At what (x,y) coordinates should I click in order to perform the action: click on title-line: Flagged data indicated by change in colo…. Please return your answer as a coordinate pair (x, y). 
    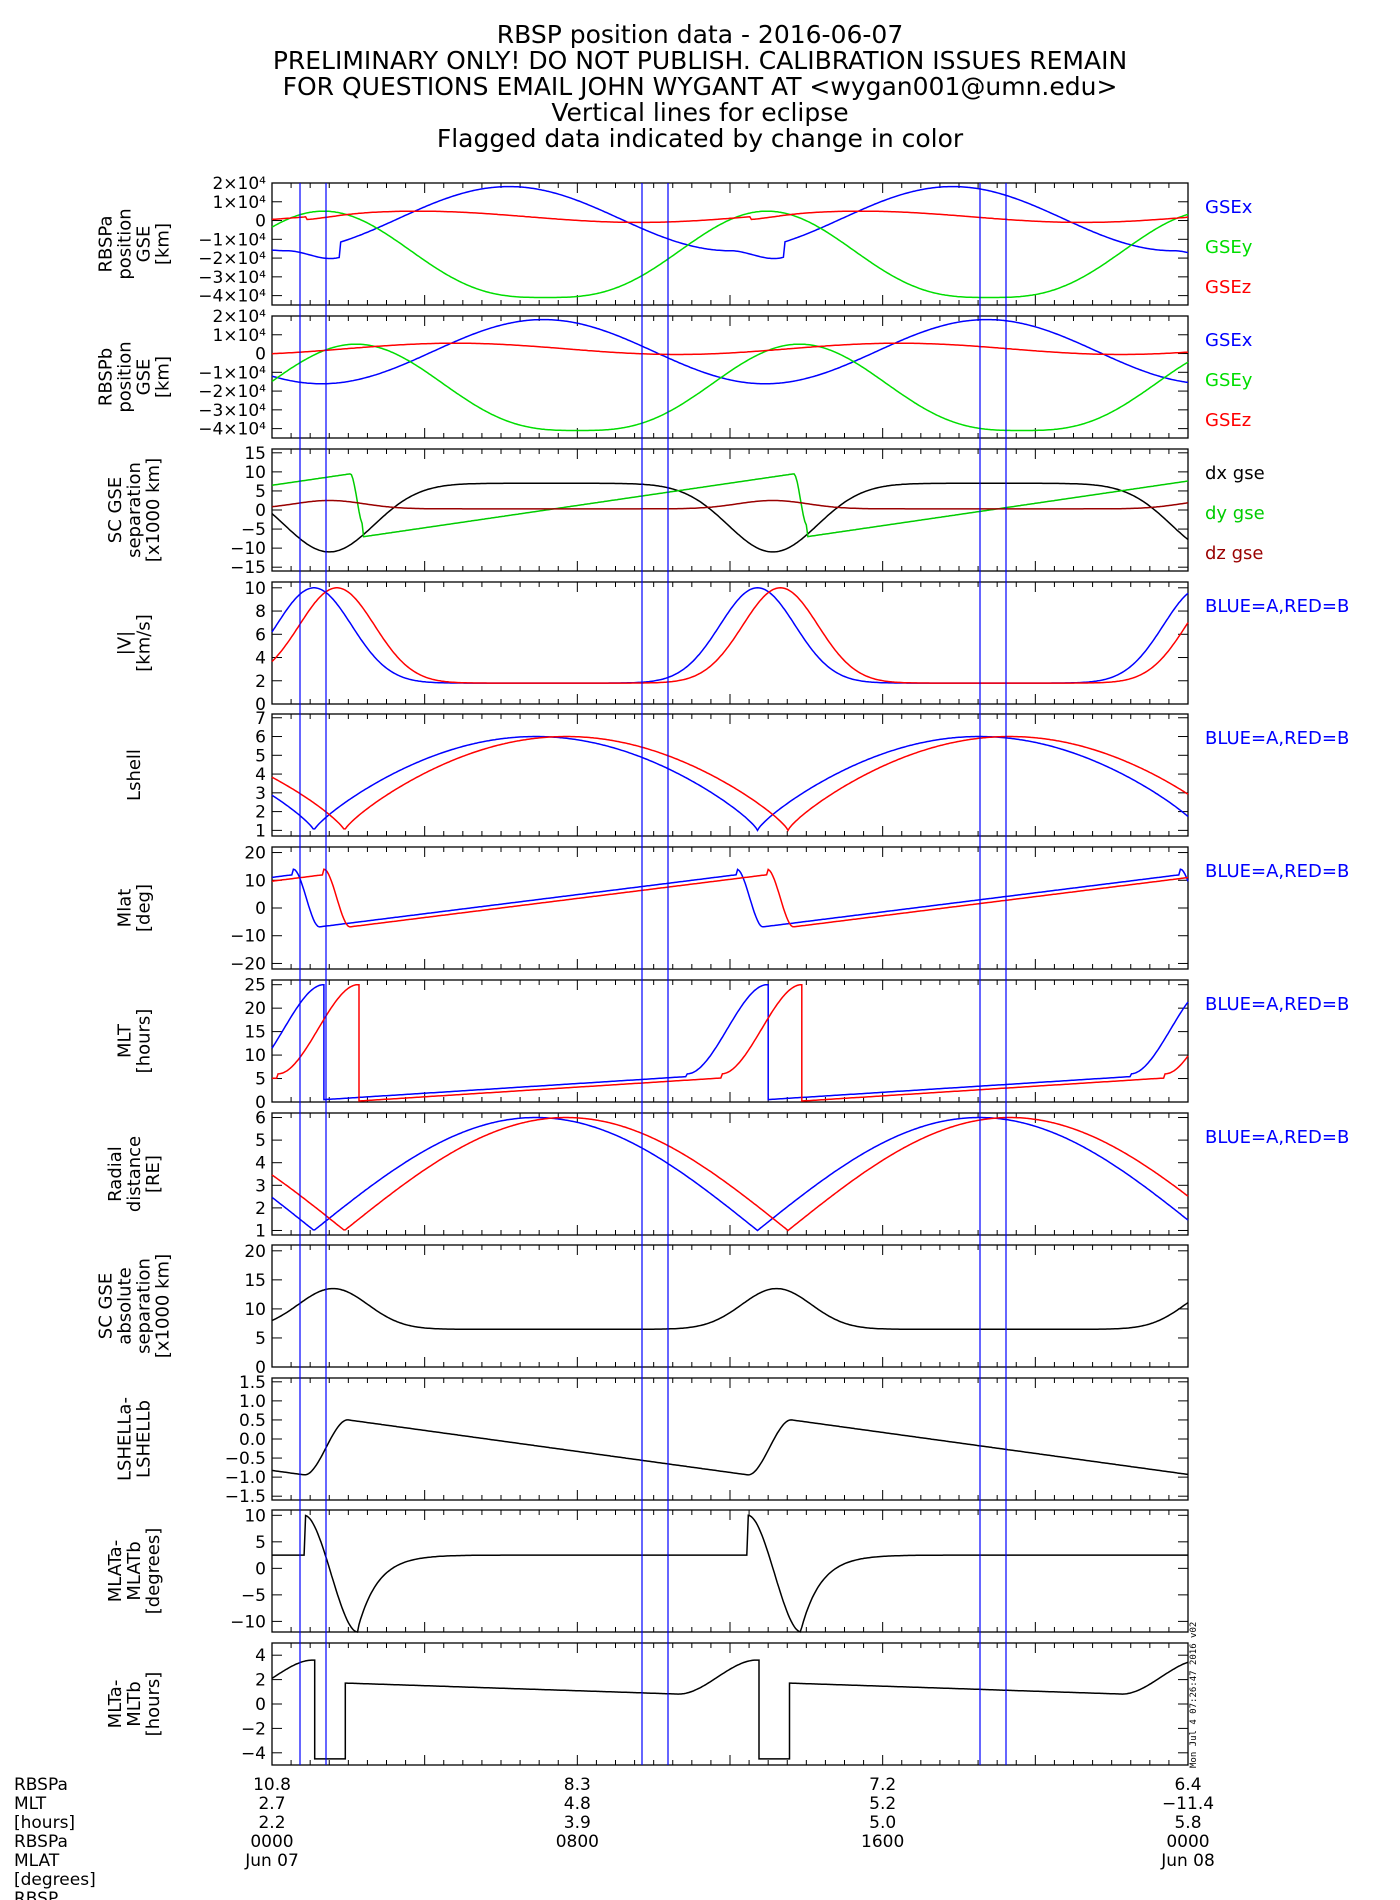
    Looking at the image, I should click on (700, 138).